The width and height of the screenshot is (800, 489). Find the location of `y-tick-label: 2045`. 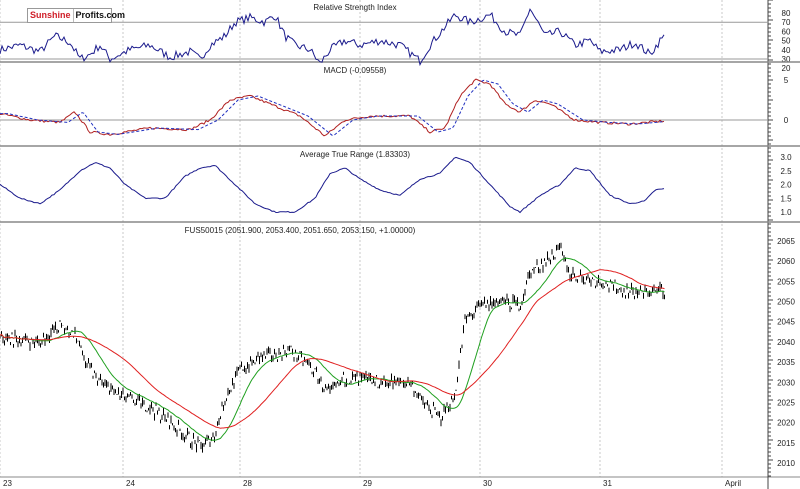

y-tick-label: 2045 is located at coordinates (786, 322).